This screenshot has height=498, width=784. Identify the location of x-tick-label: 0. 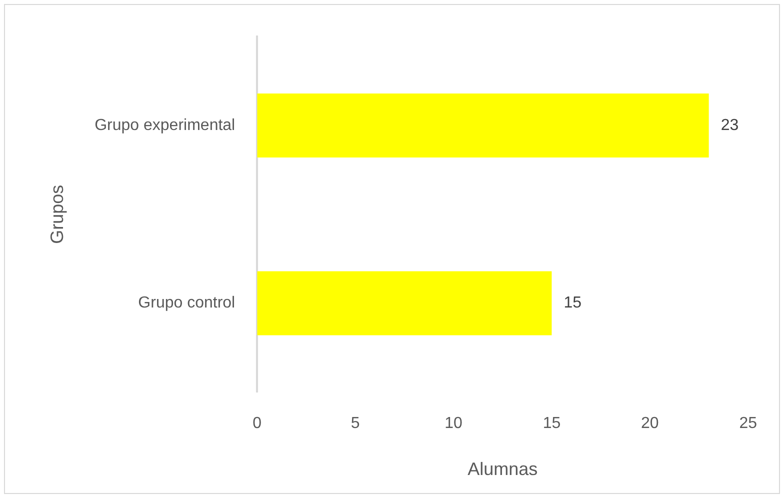
(257, 423).